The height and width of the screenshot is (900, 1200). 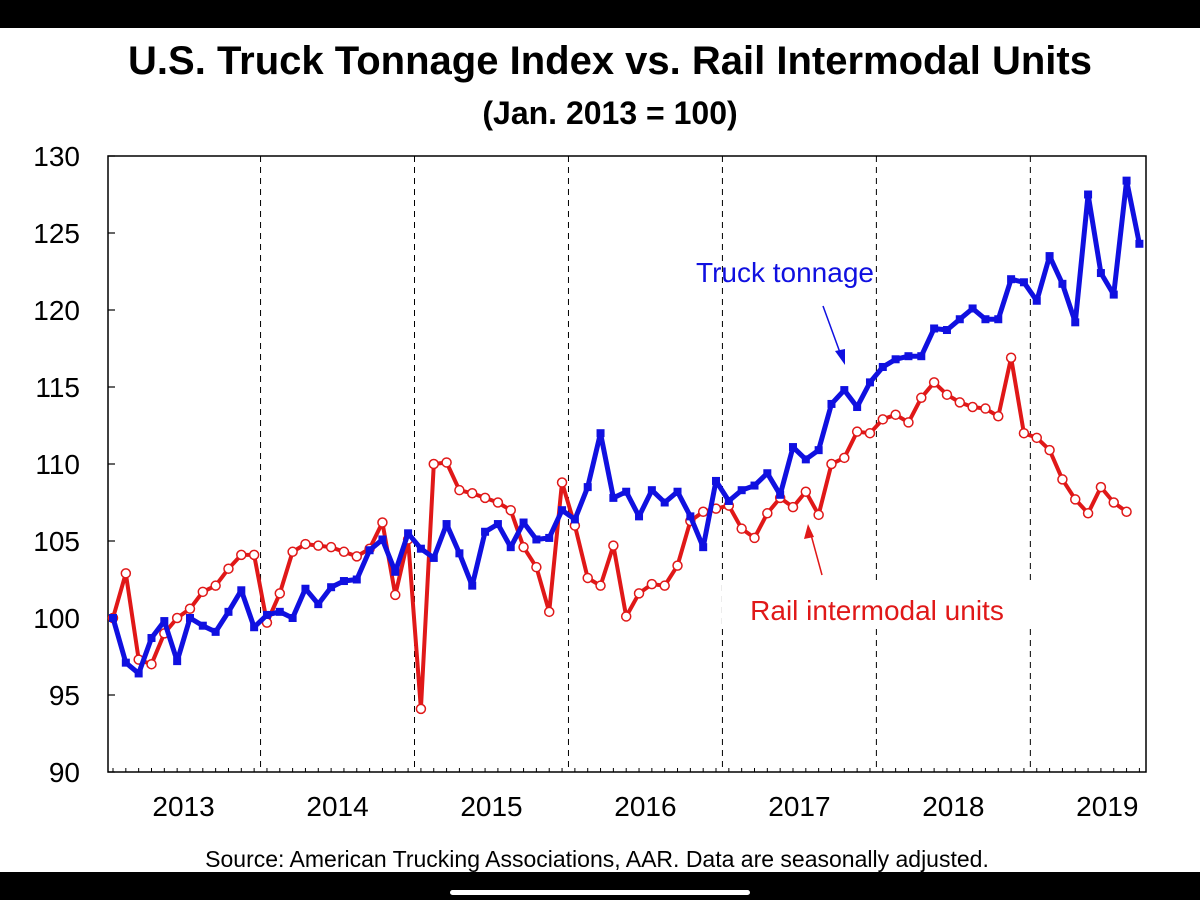 I want to click on y-tick-label: 105, so click(x=56, y=541).